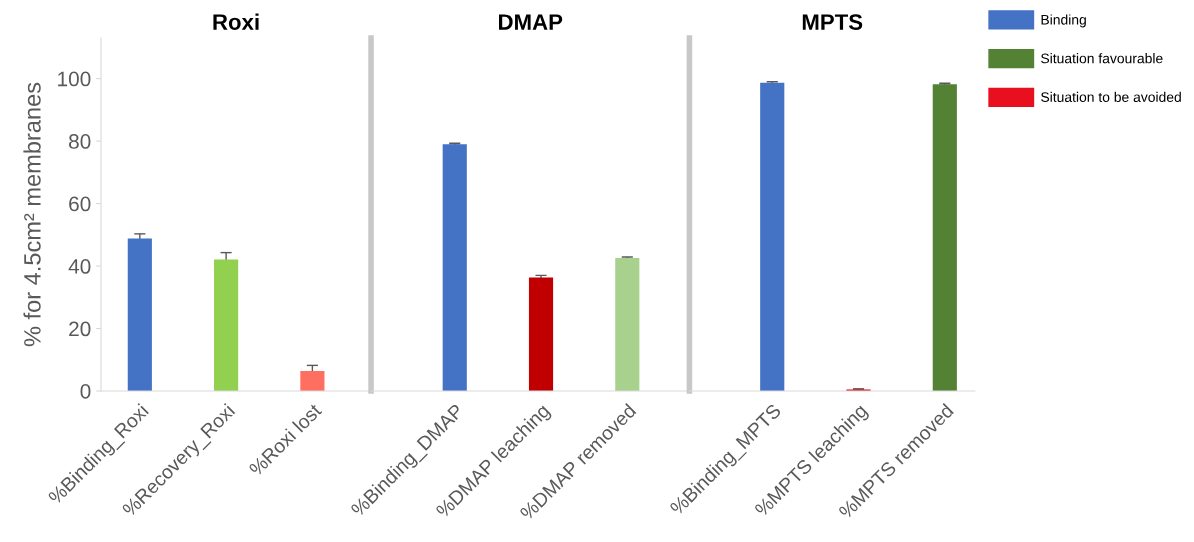 The height and width of the screenshot is (542, 1194). Describe the element at coordinates (1102, 58) in the screenshot. I see `legend-label: Situation favourable` at that location.